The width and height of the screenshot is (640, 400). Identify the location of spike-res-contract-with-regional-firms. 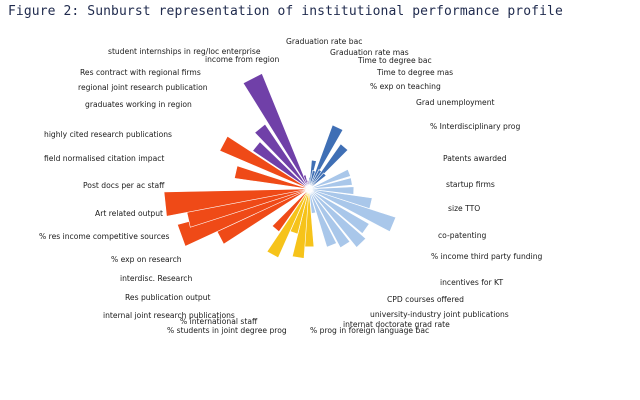
(276, 131).